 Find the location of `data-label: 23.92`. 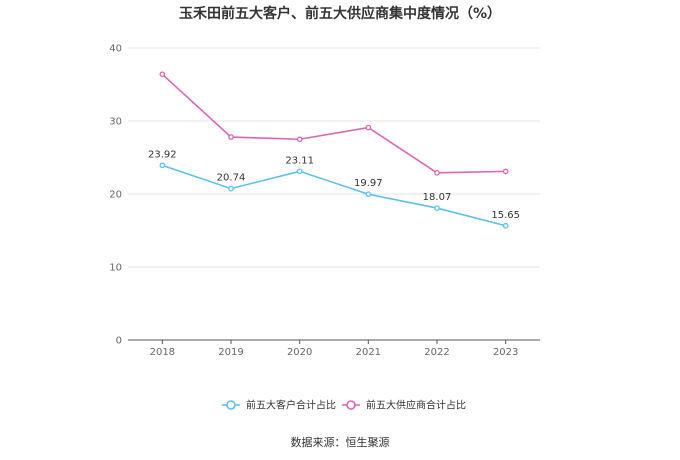

data-label: 23.92 is located at coordinates (162, 154).